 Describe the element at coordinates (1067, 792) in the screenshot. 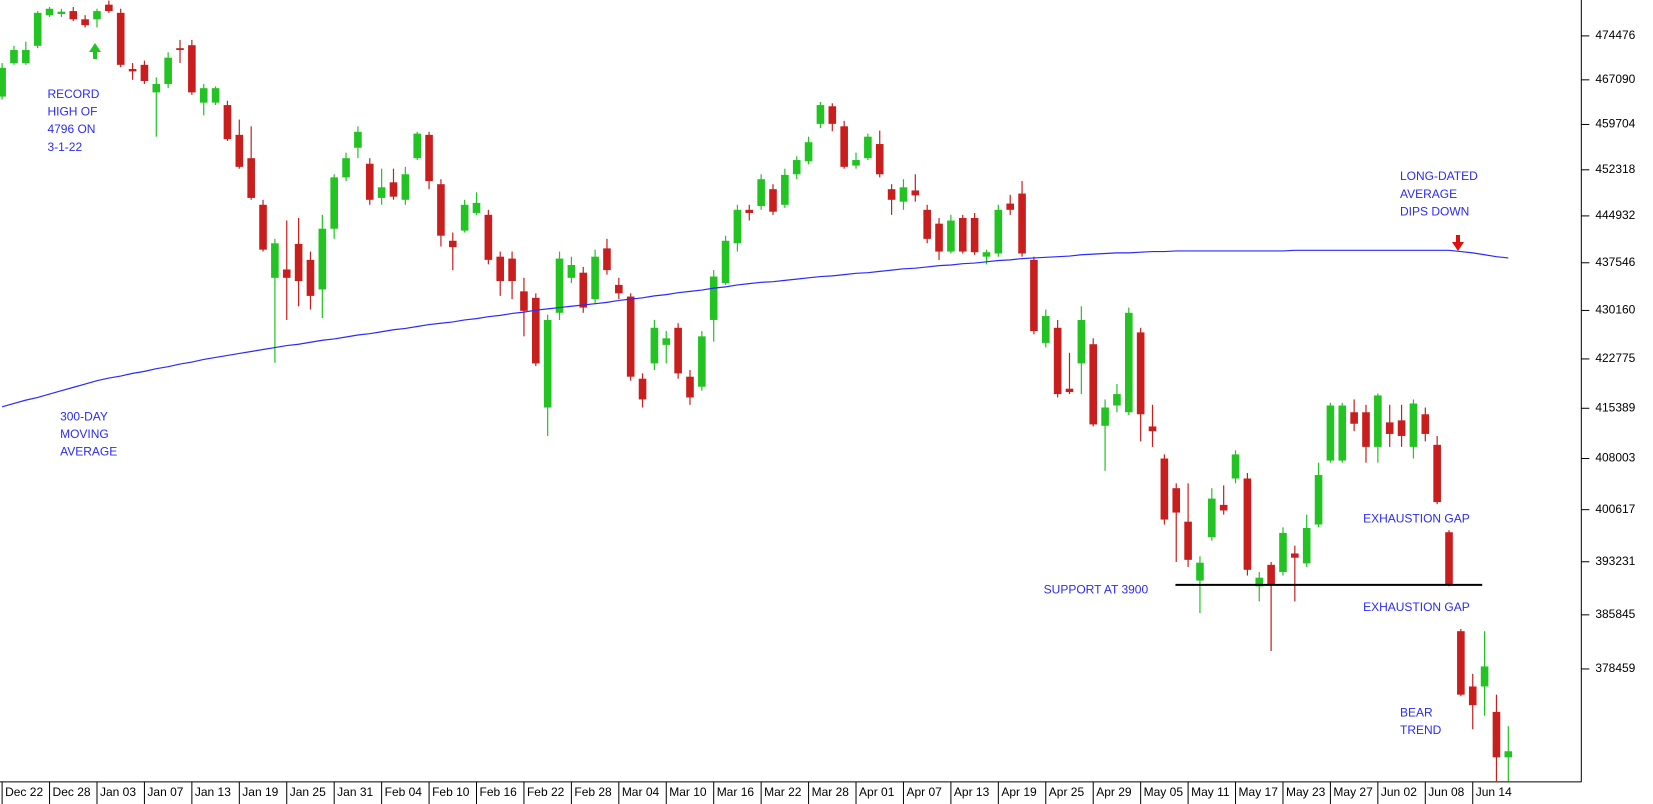

I see `x-tick-label: Apr 25` at that location.